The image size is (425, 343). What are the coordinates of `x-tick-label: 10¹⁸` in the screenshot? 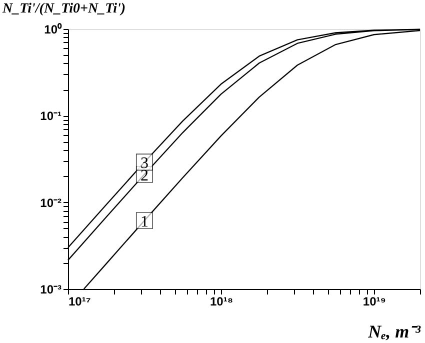 It's located at (221, 301).